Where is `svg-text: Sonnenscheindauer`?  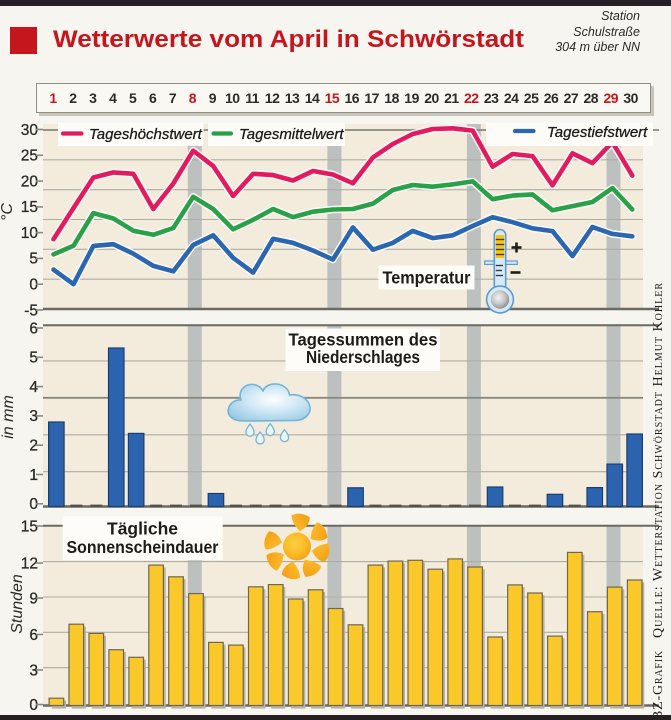
svg-text: Sonnenscheindauer is located at coordinates (143, 547).